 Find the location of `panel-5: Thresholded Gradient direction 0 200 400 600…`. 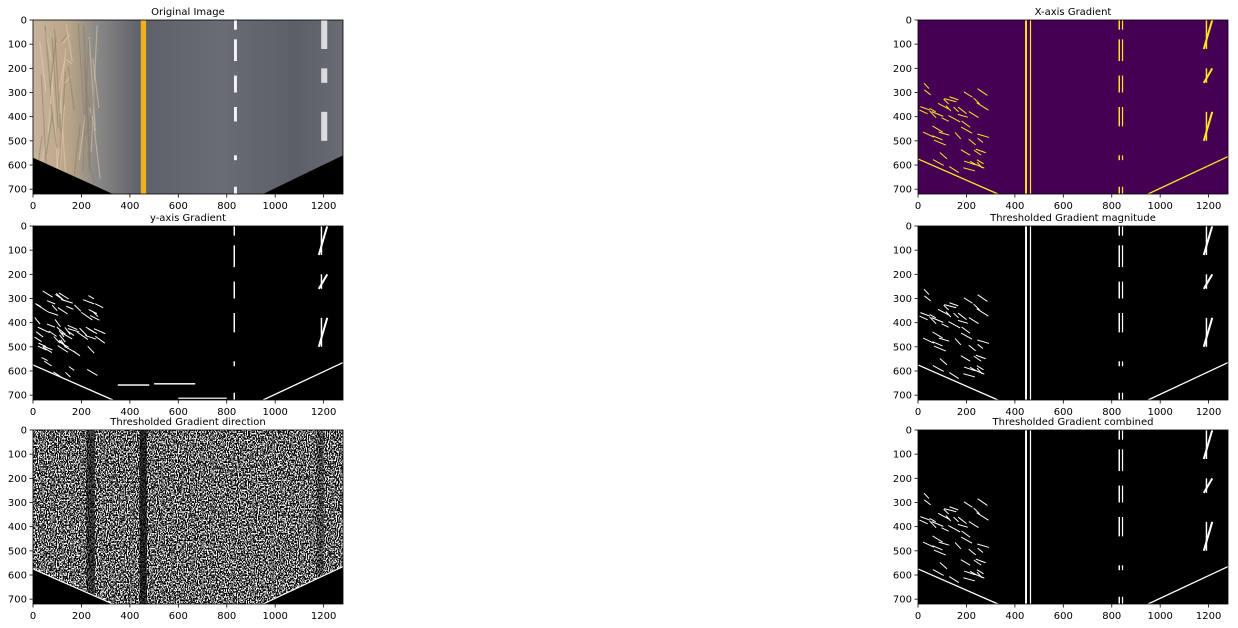

panel-5: Thresholded Gradient direction 0 200 400 600… is located at coordinates (175, 519).